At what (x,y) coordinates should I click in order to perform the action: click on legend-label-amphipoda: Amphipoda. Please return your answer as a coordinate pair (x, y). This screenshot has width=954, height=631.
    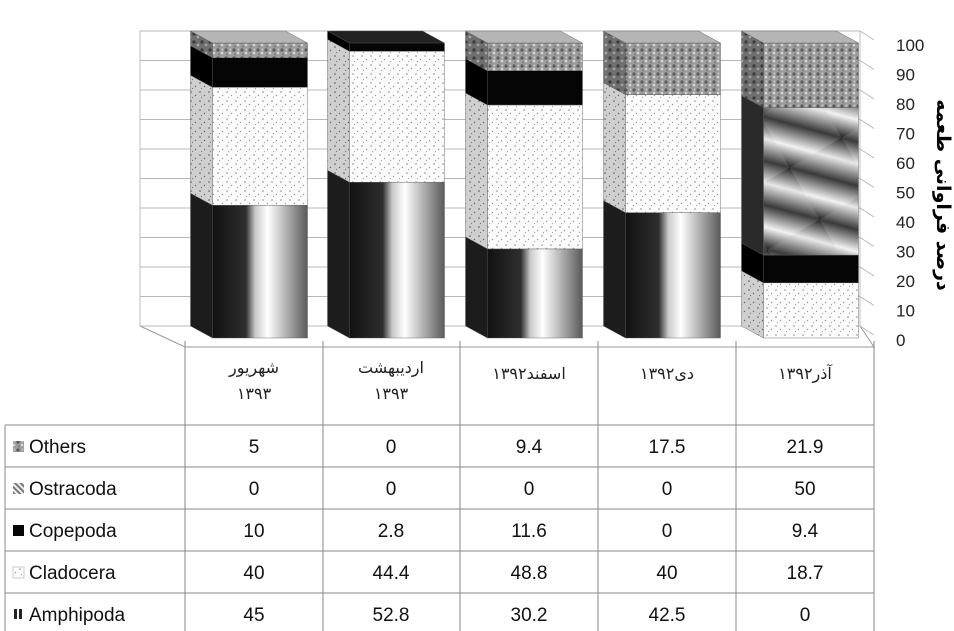
    Looking at the image, I should click on (77, 615).